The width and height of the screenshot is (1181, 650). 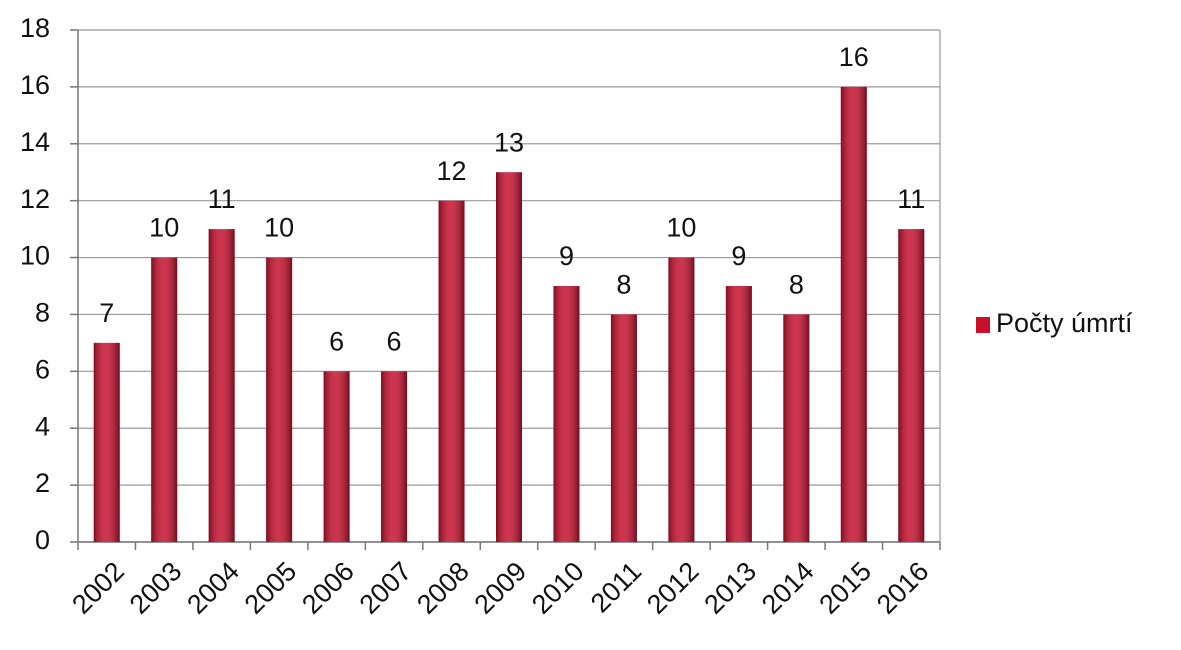 I want to click on x-tick-label: 2013, so click(x=730, y=588).